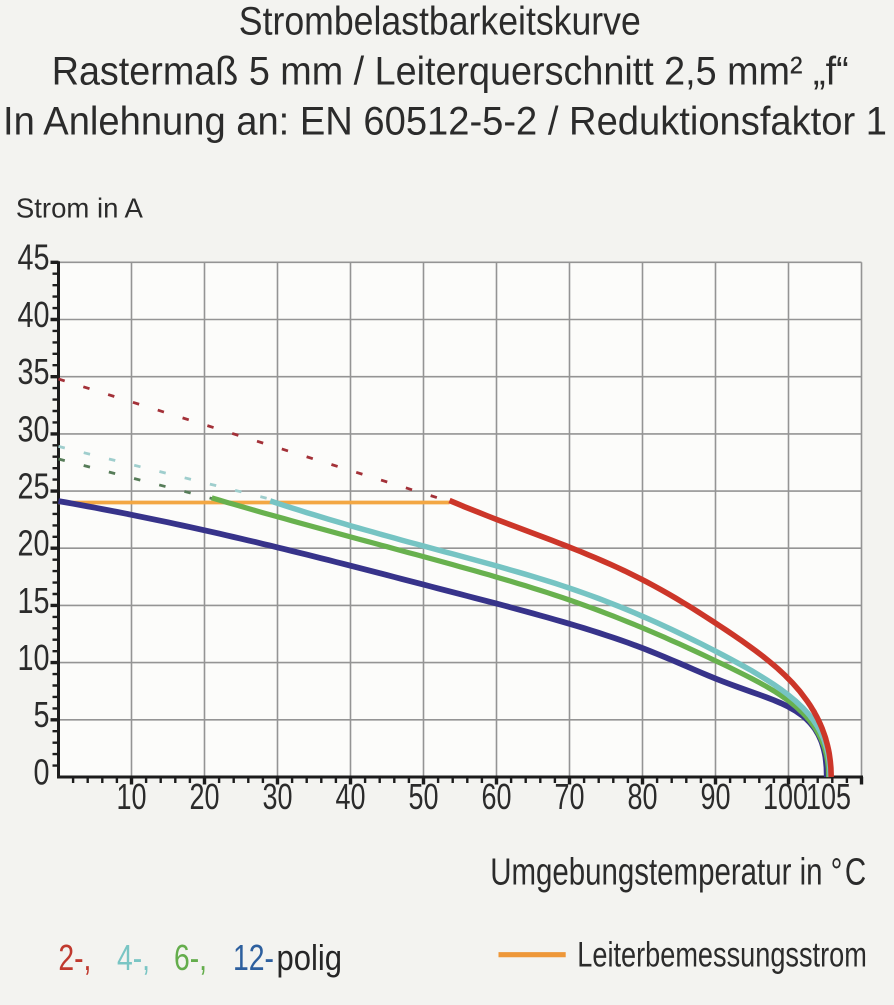 The width and height of the screenshot is (894, 1005). What do you see at coordinates (42, 714) in the screenshot?
I see `svg-text: 5` at bounding box center [42, 714].